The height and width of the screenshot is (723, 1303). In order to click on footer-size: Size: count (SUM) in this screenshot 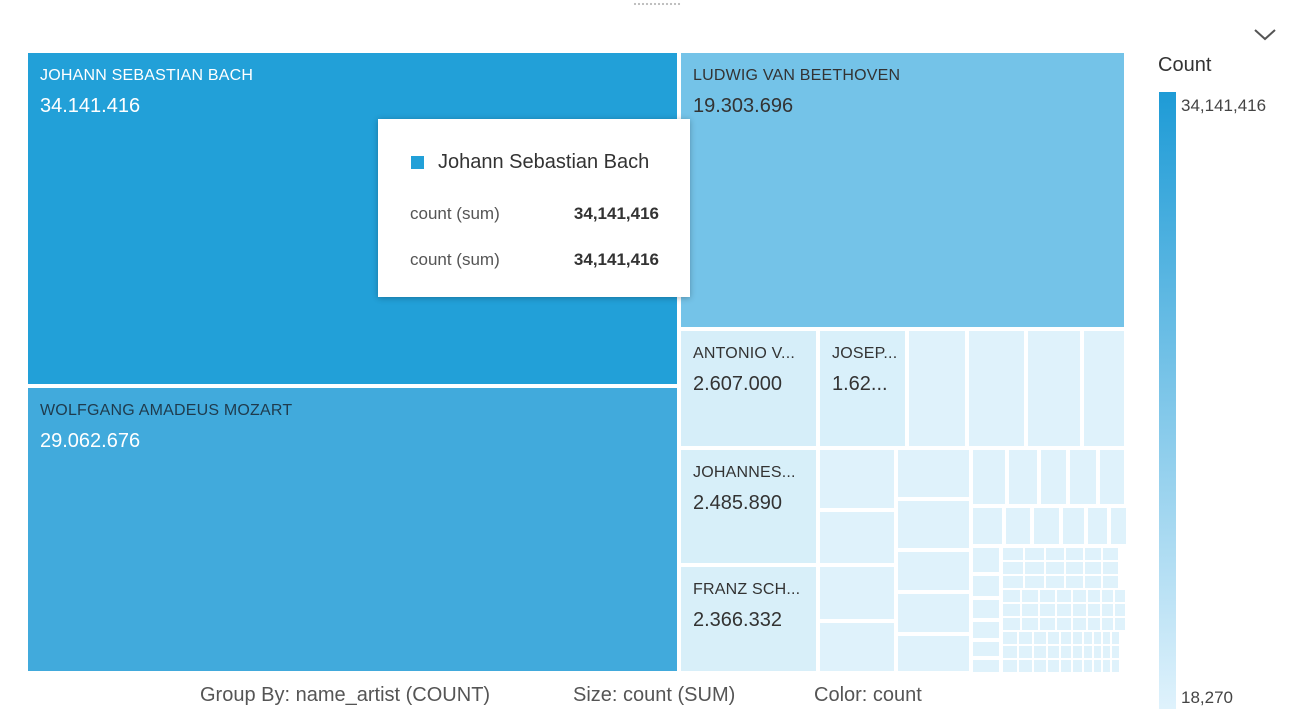, I will do `click(654, 695)`.